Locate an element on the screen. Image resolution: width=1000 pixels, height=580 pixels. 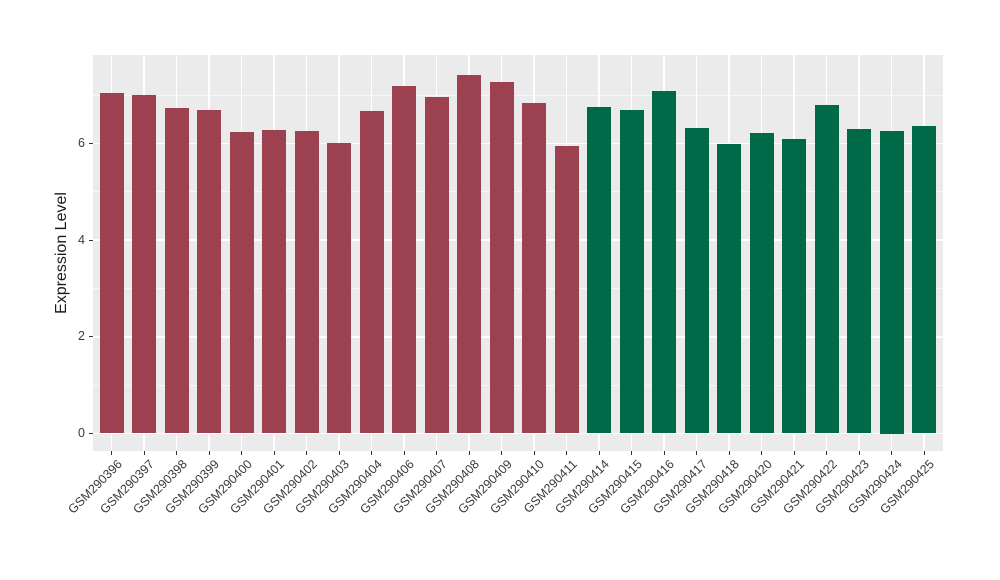
y-tick-label-6: 6 is located at coordinates (81, 142).